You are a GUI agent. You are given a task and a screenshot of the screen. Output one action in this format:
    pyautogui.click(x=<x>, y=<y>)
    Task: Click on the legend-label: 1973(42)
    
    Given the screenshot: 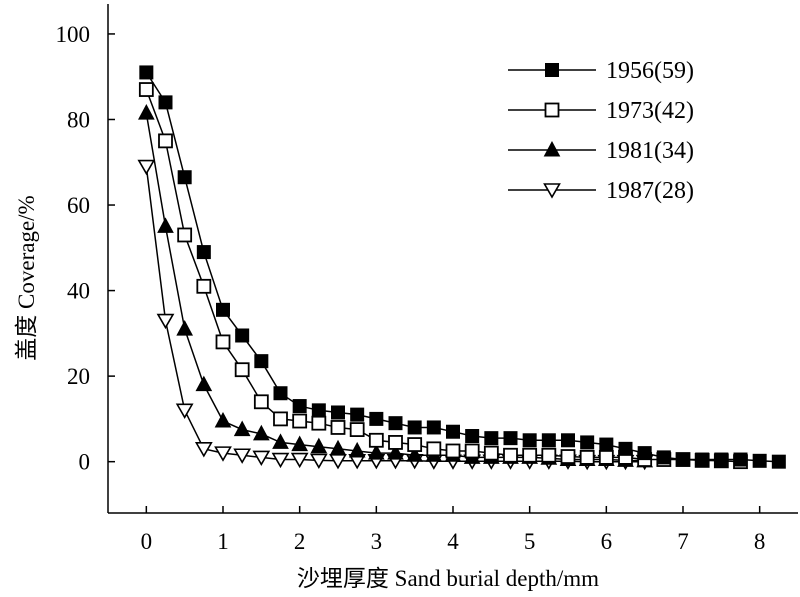 What is the action you would take?
    pyautogui.click(x=650, y=111)
    